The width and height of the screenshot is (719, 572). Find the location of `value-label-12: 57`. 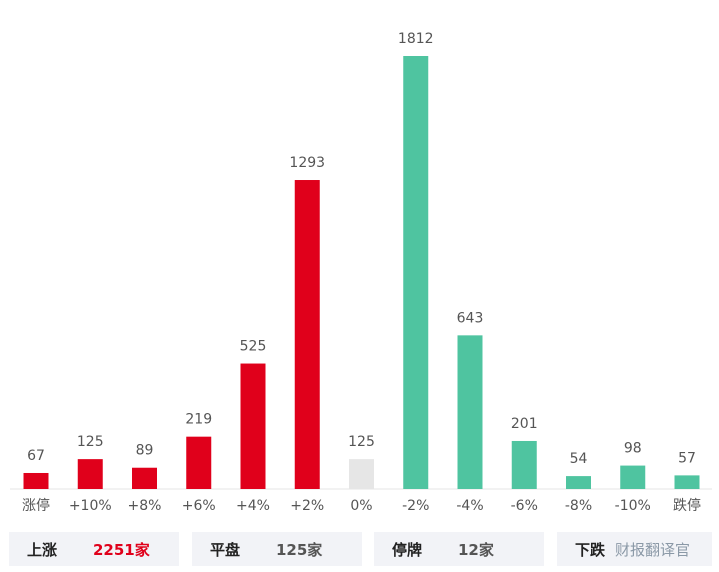

value-label-12: 57 is located at coordinates (687, 458).